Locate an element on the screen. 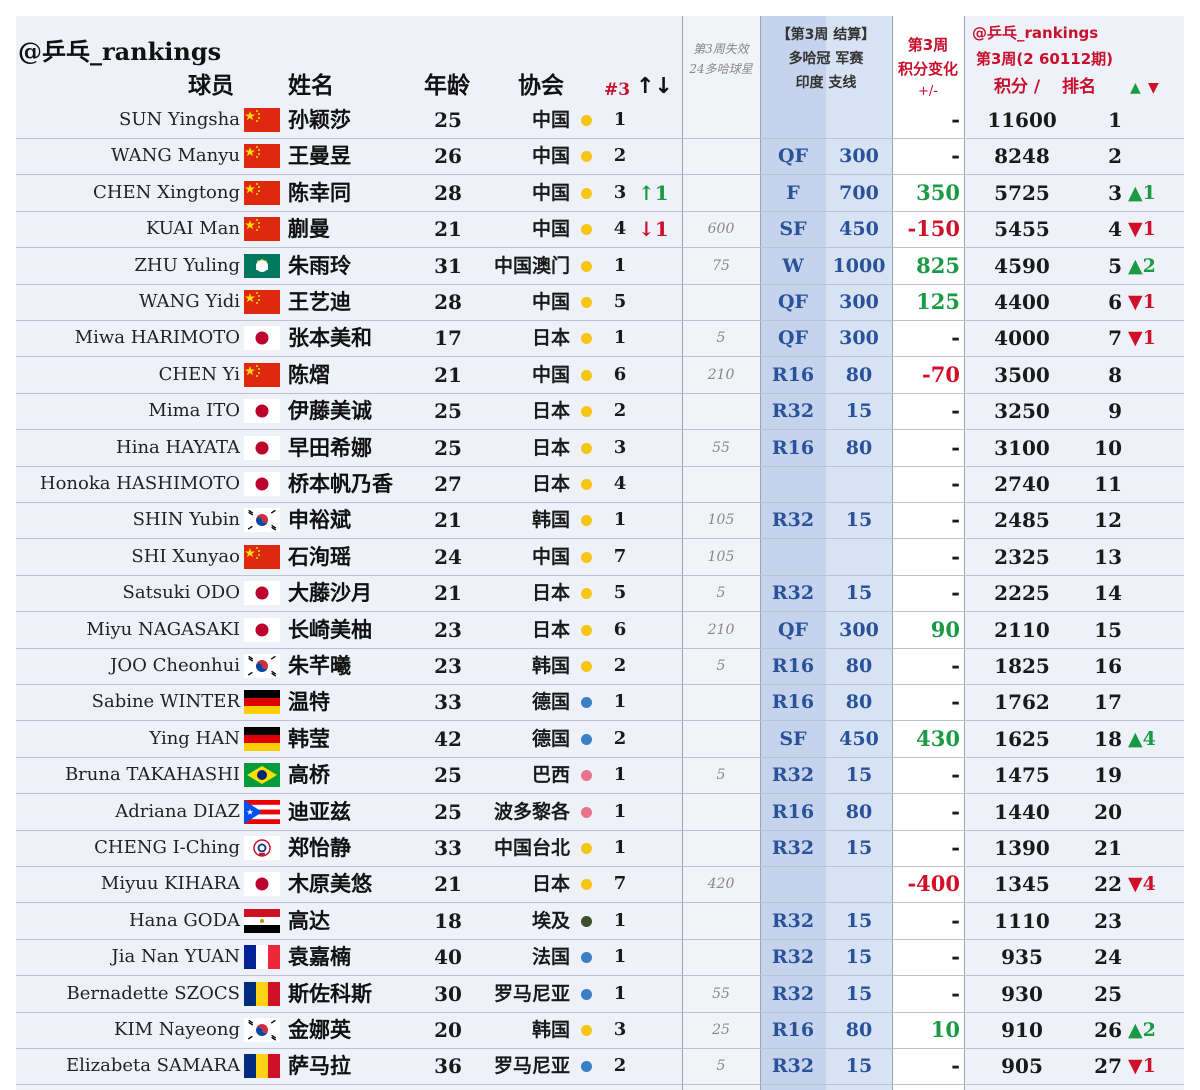 The image size is (1200, 1090). world-rank: 18 is located at coordinates (1108, 738).